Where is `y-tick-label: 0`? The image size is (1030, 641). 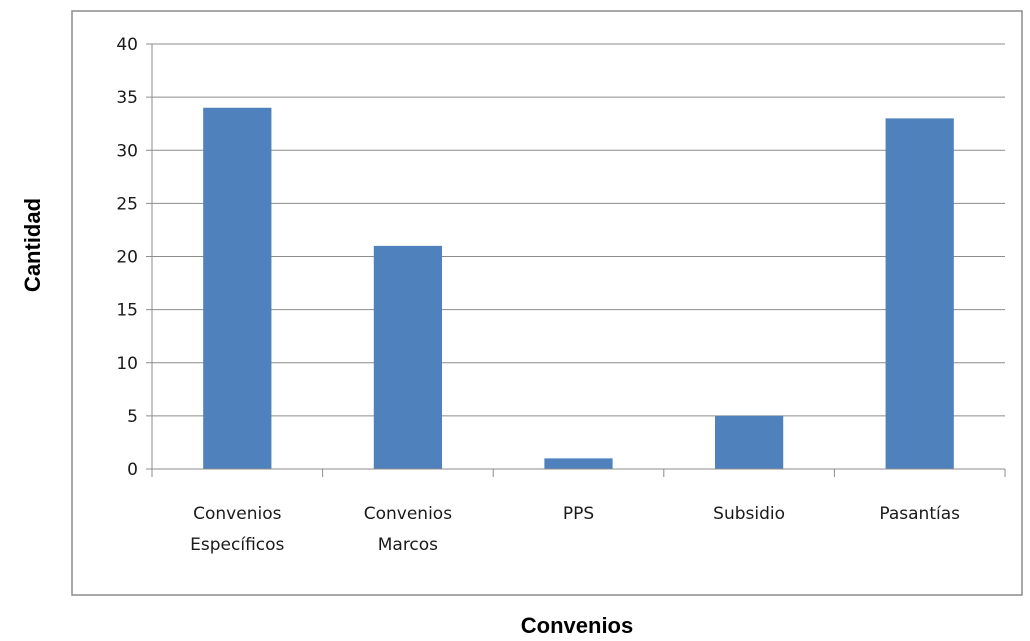
y-tick-label: 0 is located at coordinates (132, 470).